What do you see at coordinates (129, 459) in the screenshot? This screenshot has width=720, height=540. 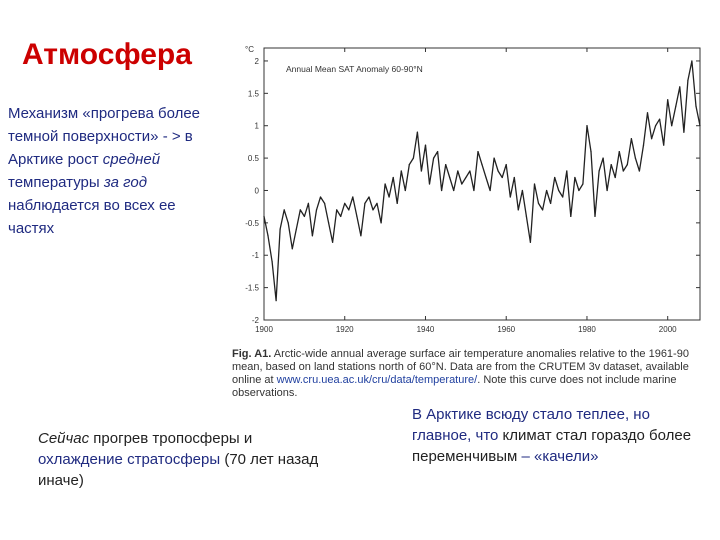 I see `bottom-left-blue: охлаждение стратосферы` at bounding box center [129, 459].